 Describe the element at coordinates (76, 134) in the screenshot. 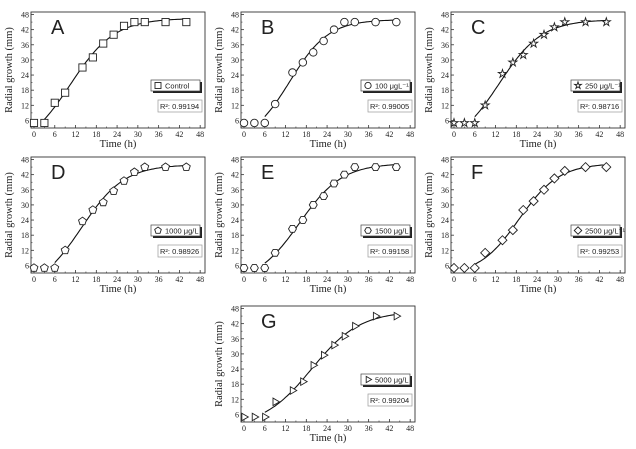

I see `x-tick-label: 12` at that location.